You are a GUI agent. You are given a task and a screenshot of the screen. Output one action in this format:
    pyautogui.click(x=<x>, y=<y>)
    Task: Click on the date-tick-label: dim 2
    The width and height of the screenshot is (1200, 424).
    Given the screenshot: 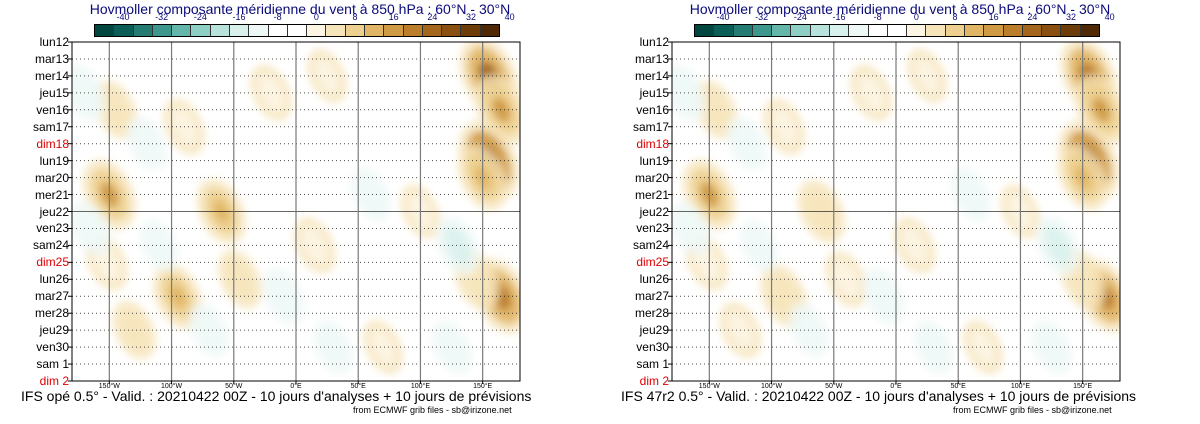 What is the action you would take?
    pyautogui.click(x=54, y=381)
    